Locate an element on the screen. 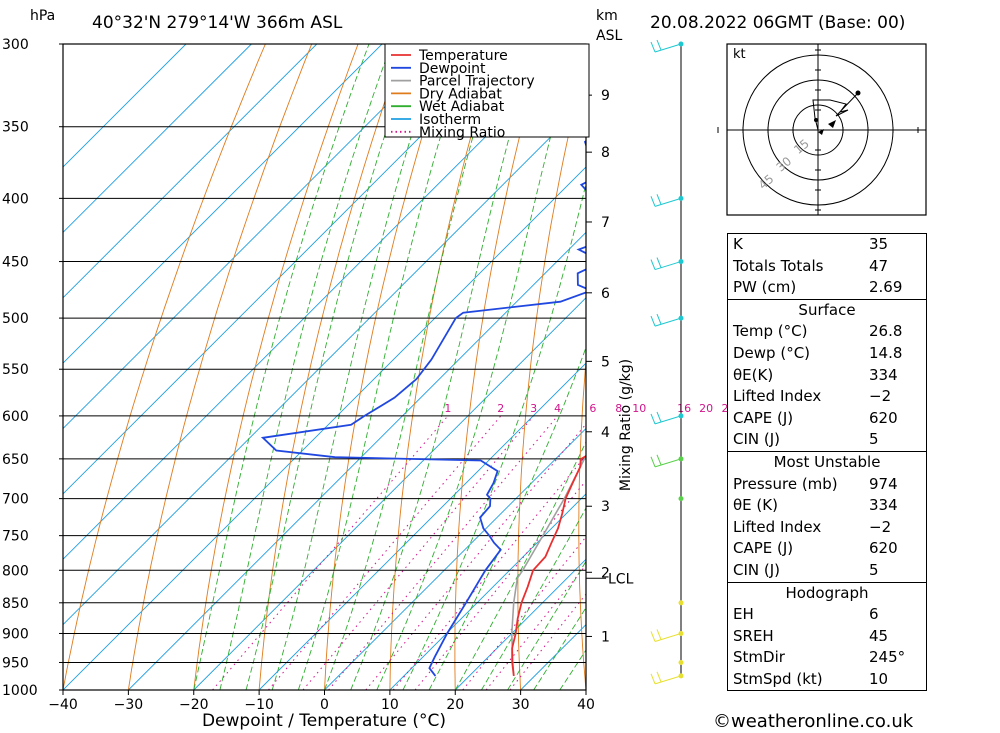 The height and width of the screenshot is (733, 1000). legend-label: Temperature is located at coordinates (463, 56).